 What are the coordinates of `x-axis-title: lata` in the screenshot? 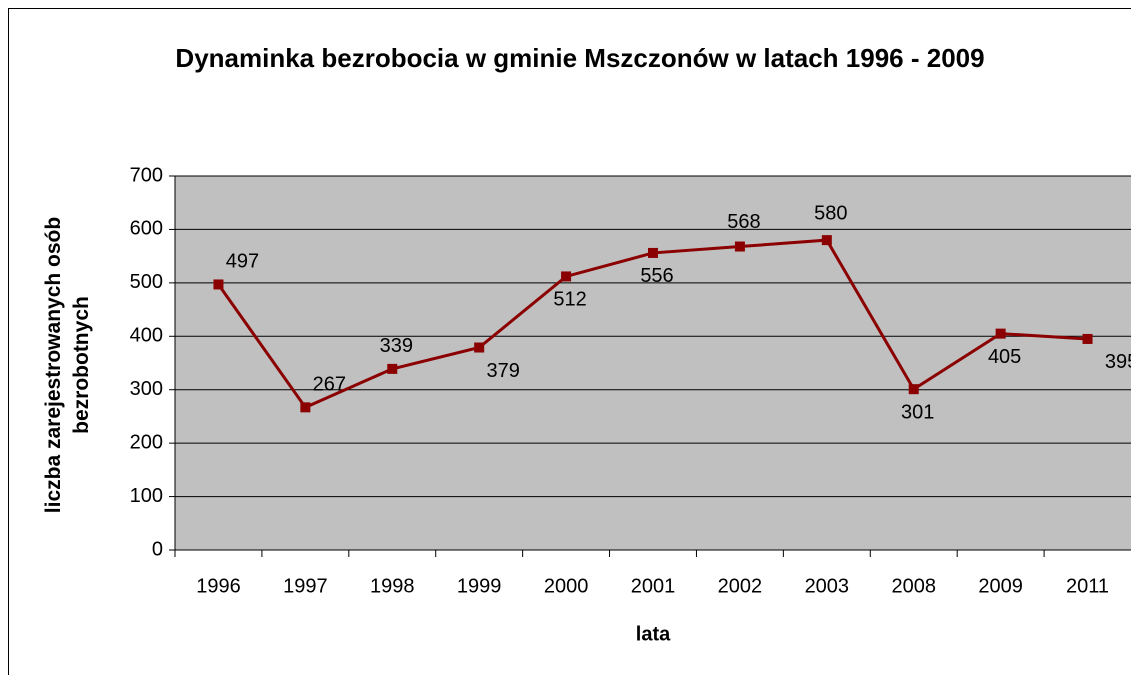 It's located at (653, 634).